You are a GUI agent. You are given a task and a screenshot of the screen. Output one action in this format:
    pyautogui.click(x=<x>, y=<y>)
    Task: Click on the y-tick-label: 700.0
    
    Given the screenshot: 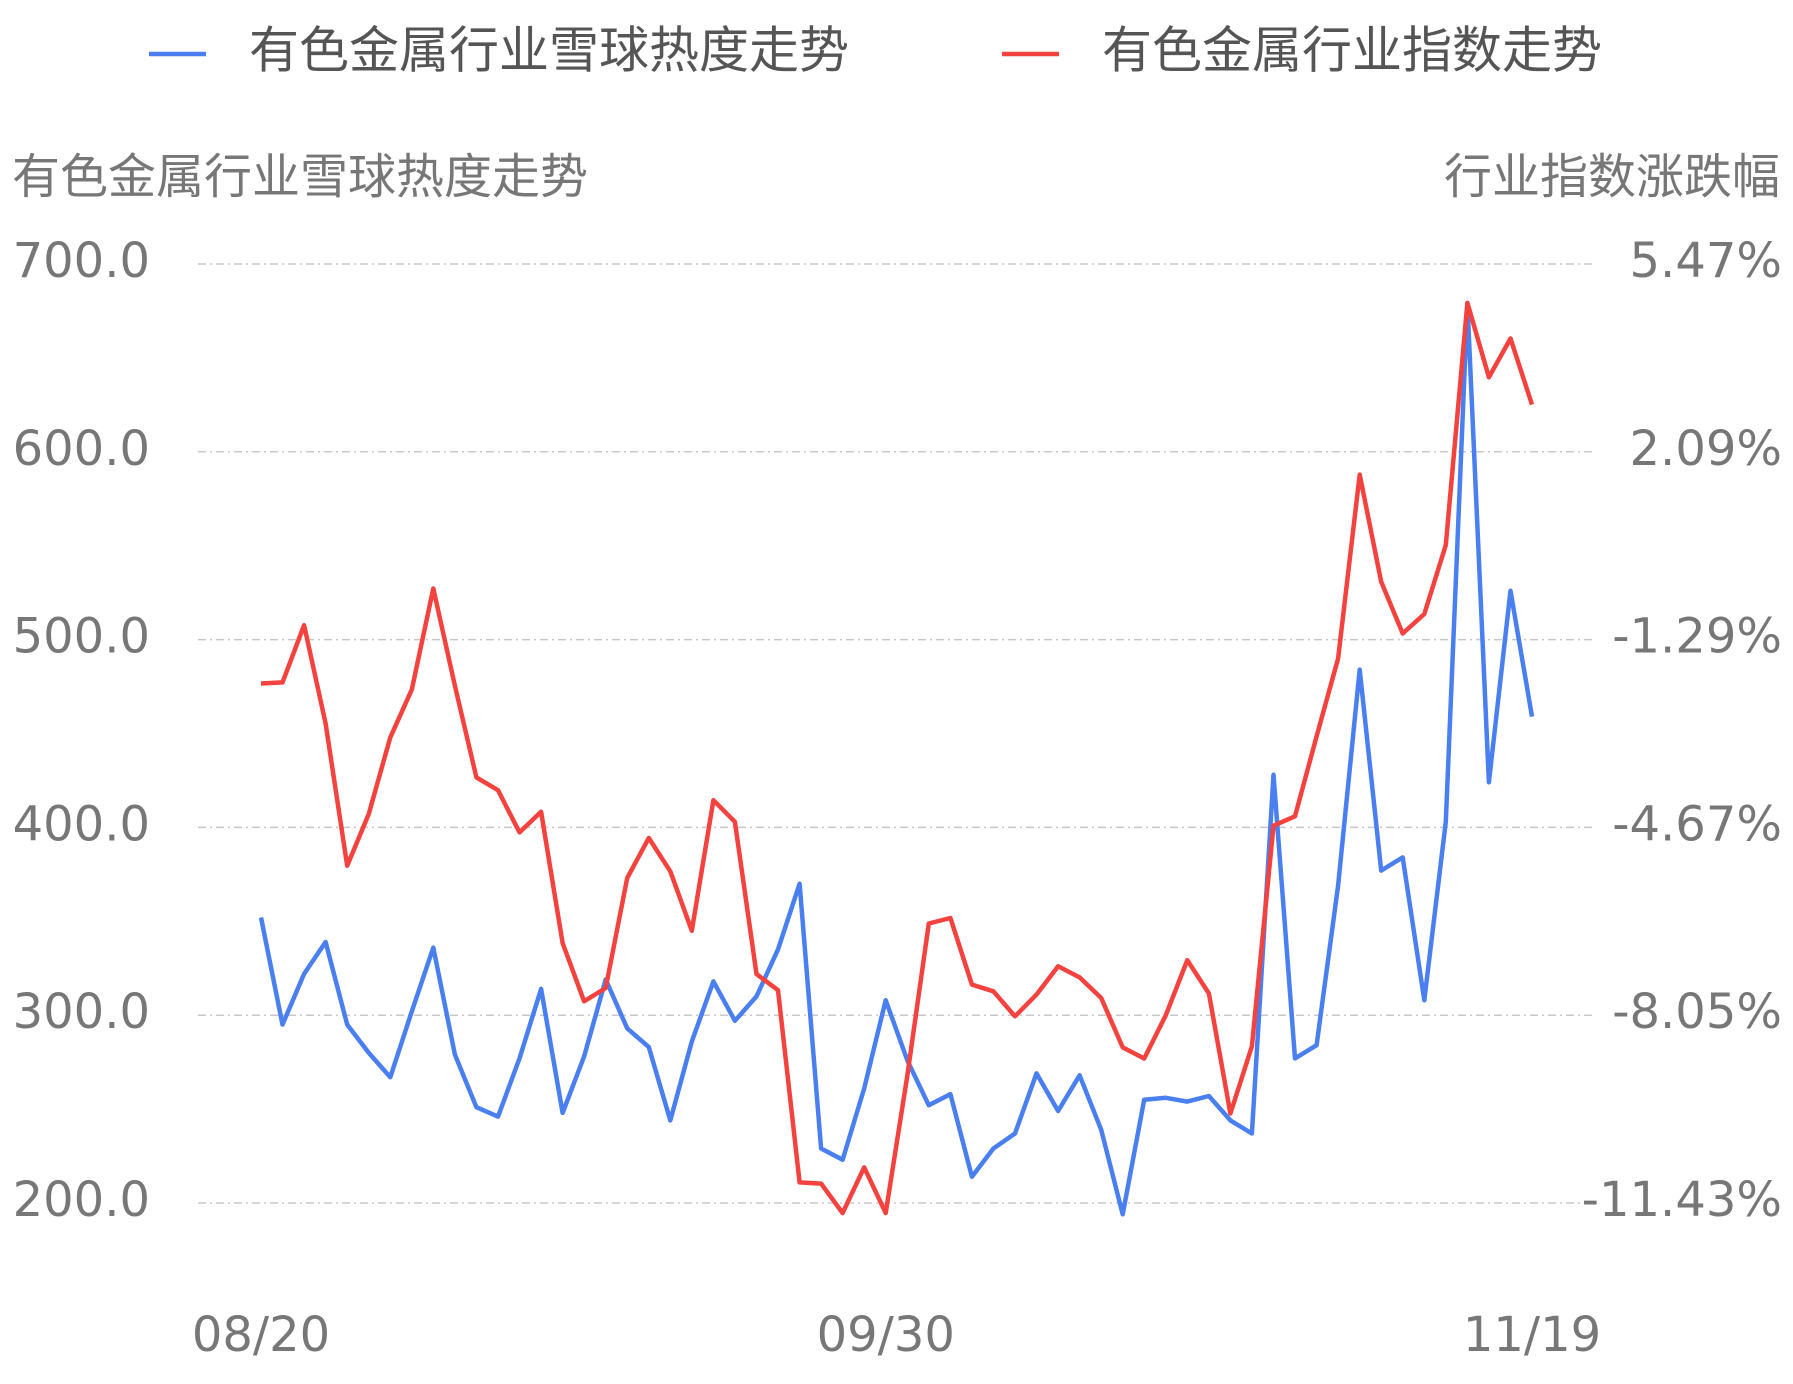 What is the action you would take?
    pyautogui.click(x=81, y=261)
    